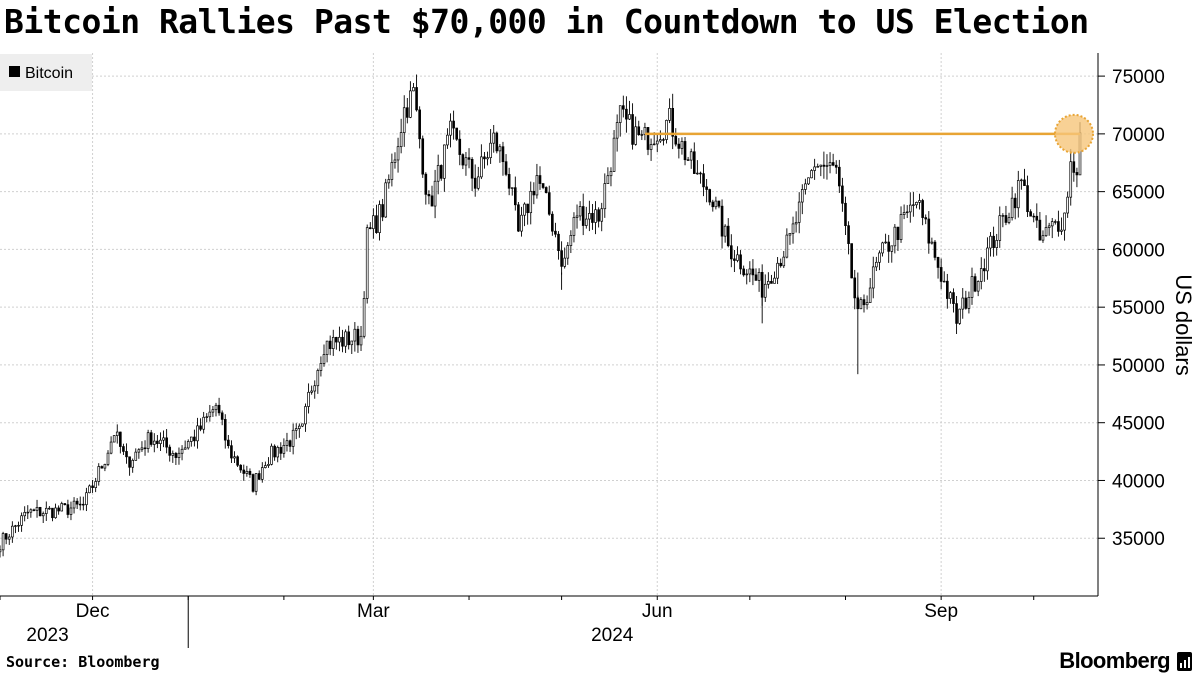 The image size is (1200, 675). What do you see at coordinates (657, 611) in the screenshot?
I see `x-tick-label: Jun` at bounding box center [657, 611].